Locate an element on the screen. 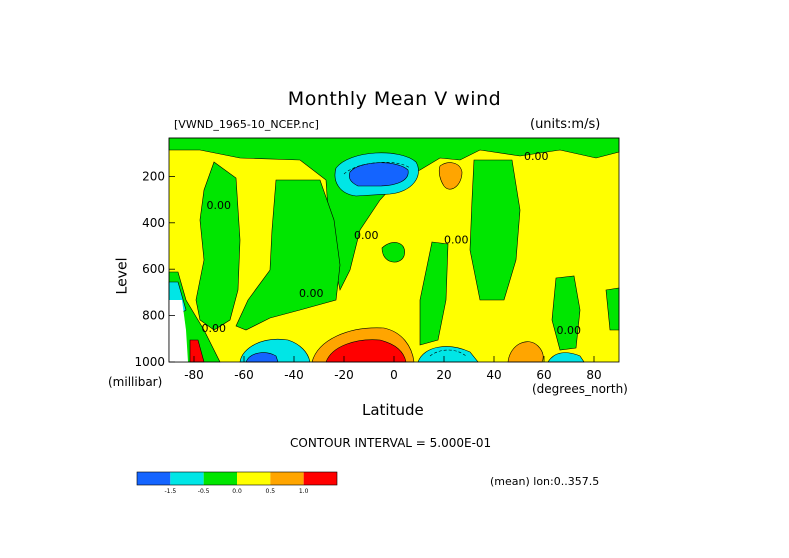  y-tick-label: 800 is located at coordinates (153, 316).